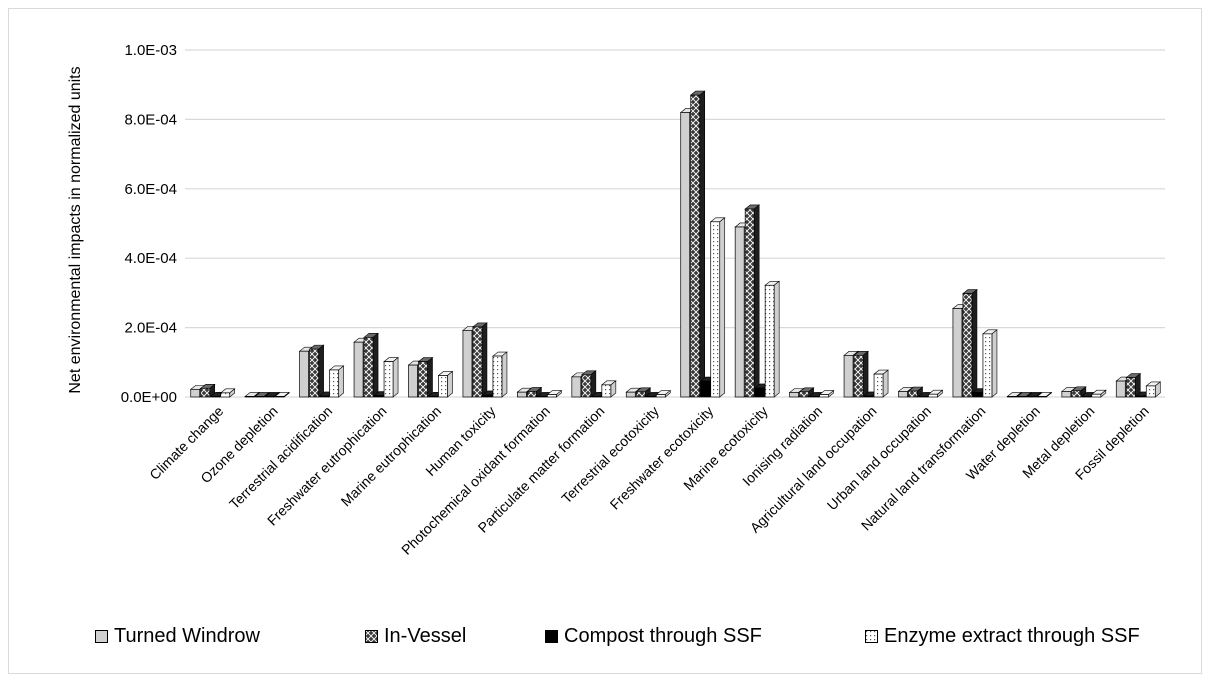  I want to click on legend-label-enzyme-ssf: Enzyme extract through SSF, so click(1012, 636).